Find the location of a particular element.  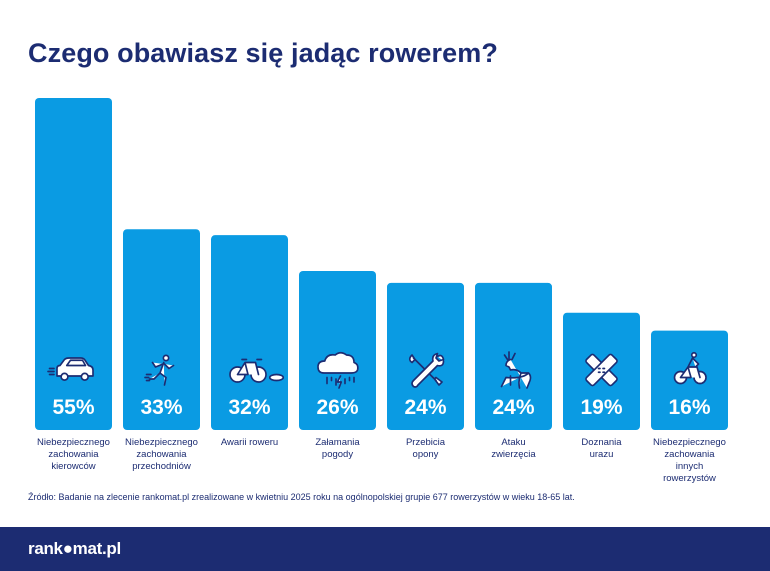

value-label: 32% is located at coordinates (249, 407).